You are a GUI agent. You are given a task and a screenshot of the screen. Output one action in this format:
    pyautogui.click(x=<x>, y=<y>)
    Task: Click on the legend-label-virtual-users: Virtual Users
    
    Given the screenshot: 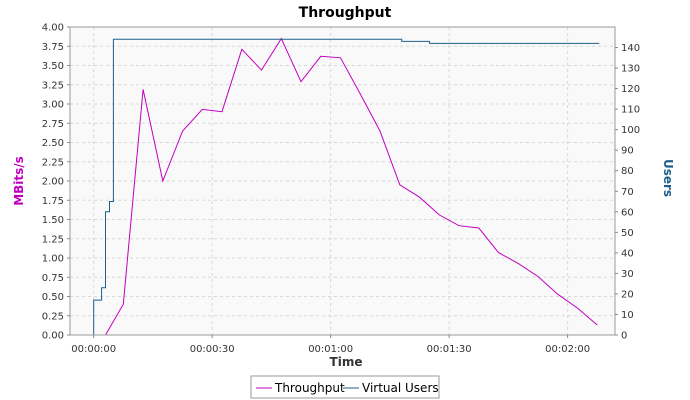 What is the action you would take?
    pyautogui.click(x=400, y=388)
    